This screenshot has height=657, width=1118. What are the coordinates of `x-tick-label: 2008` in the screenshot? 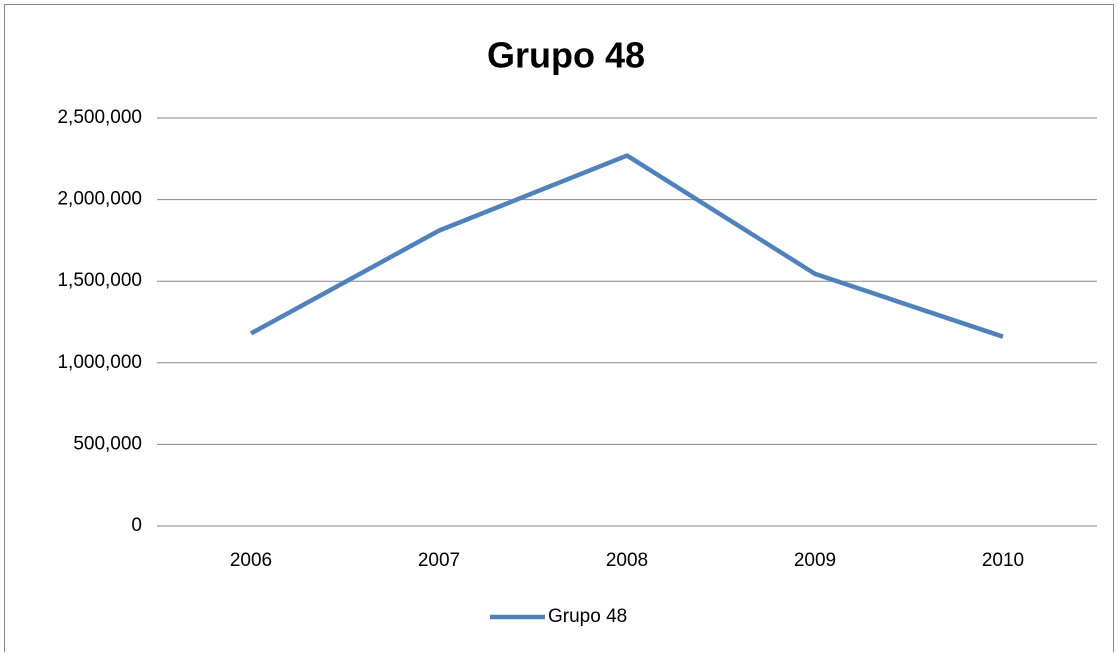 It's located at (627, 560).